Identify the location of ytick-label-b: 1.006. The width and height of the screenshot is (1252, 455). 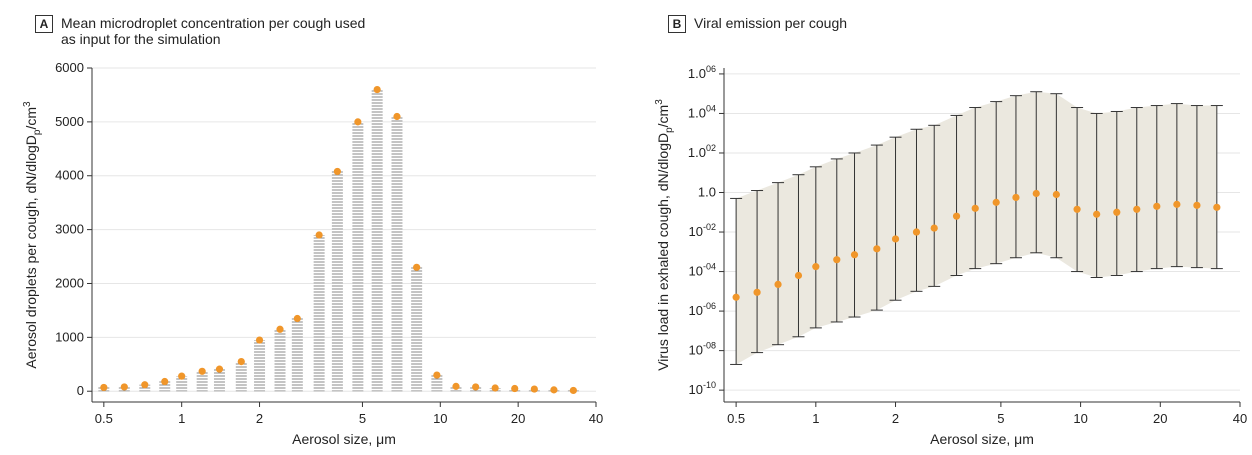
(702, 72).